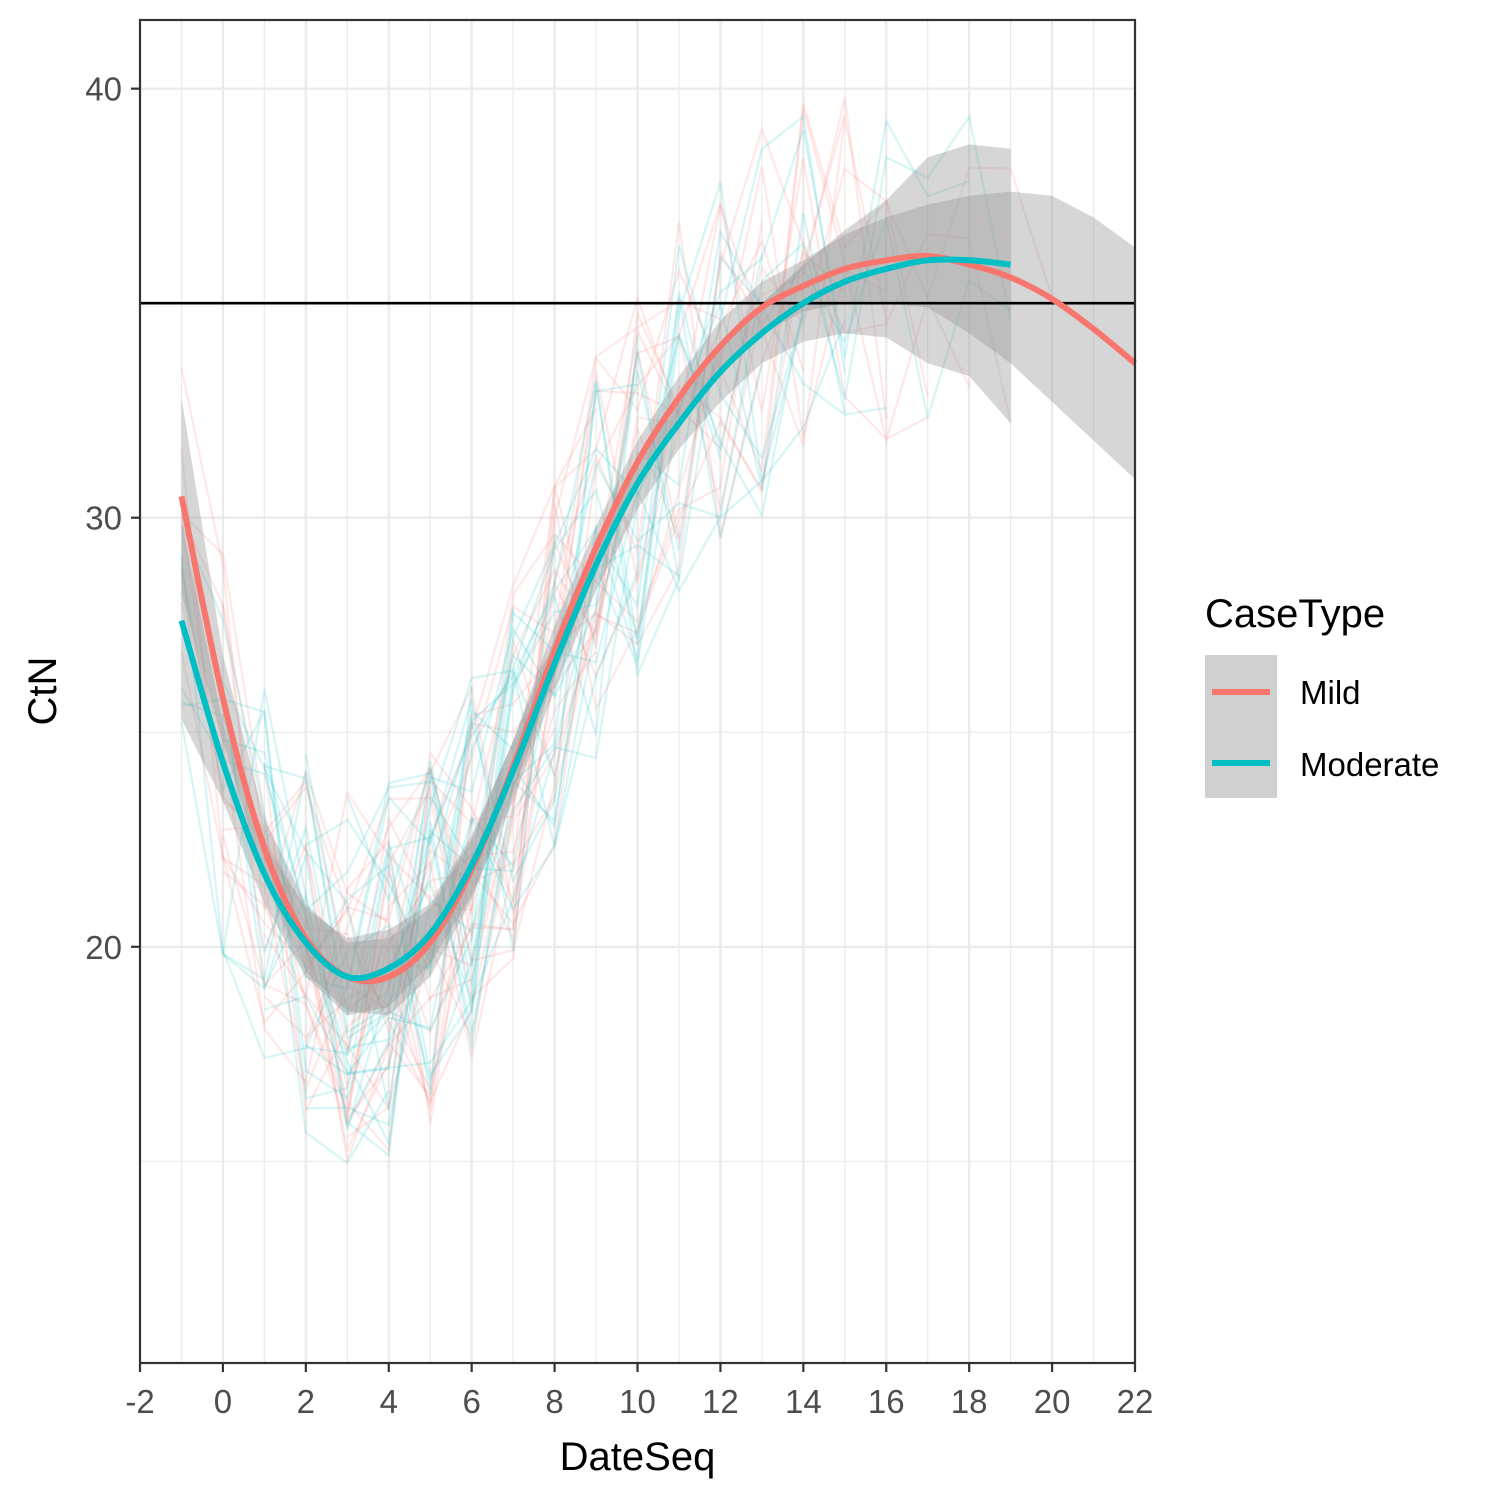 Image resolution: width=1500 pixels, height=1500 pixels. What do you see at coordinates (1052, 1401) in the screenshot?
I see `x-tick-label: 20` at bounding box center [1052, 1401].